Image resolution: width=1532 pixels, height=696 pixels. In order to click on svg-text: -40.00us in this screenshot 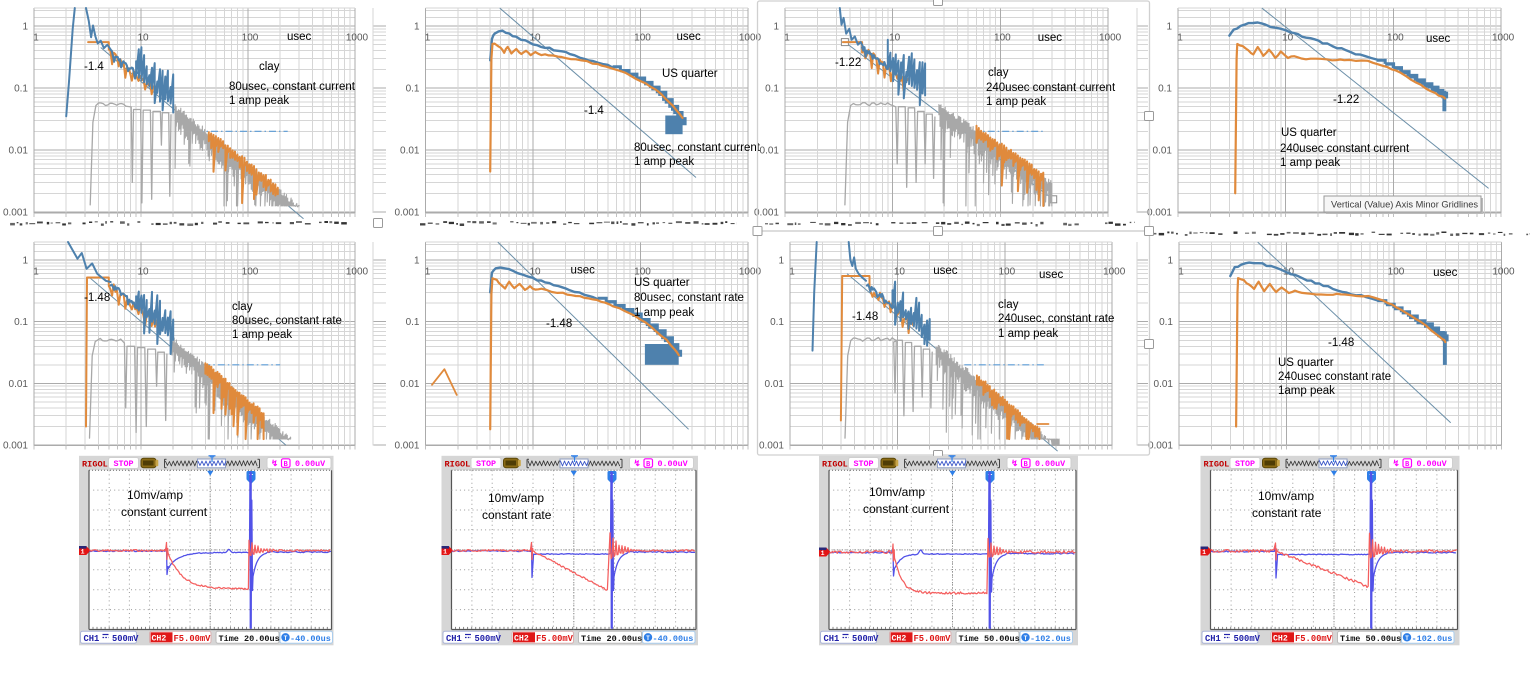, I will do `click(673, 639)`.